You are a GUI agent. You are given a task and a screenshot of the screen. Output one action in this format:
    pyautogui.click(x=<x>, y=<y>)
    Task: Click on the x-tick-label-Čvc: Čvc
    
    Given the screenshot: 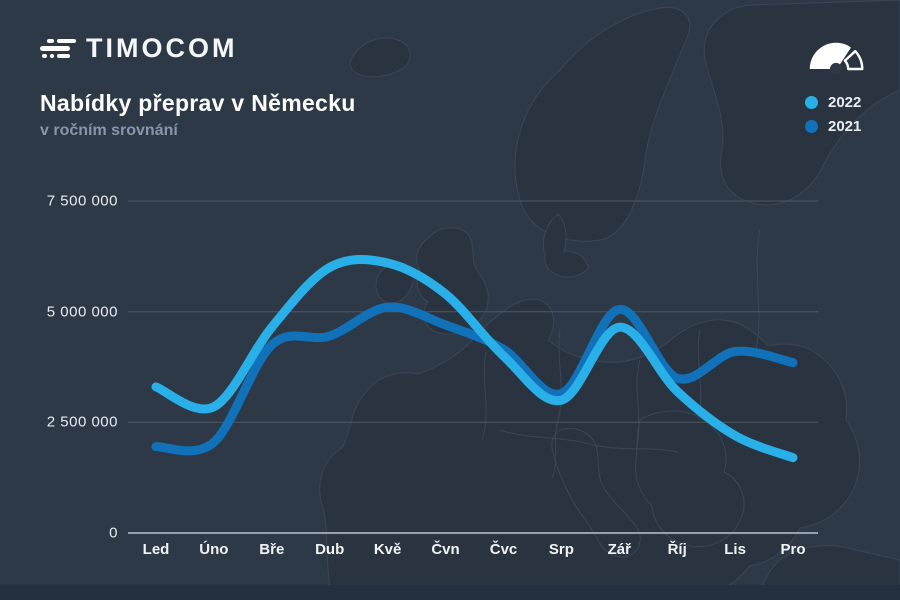 What is the action you would take?
    pyautogui.click(x=503, y=549)
    